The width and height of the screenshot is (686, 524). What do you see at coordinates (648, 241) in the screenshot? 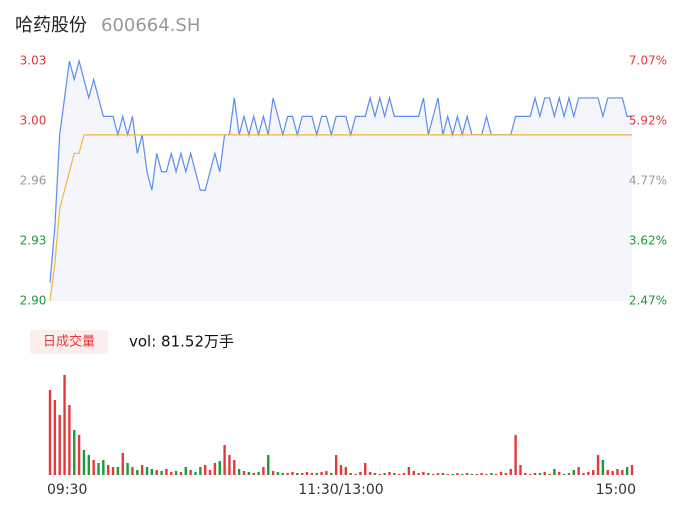
I see `y2-tick-label: 3.62%` at bounding box center [648, 241].